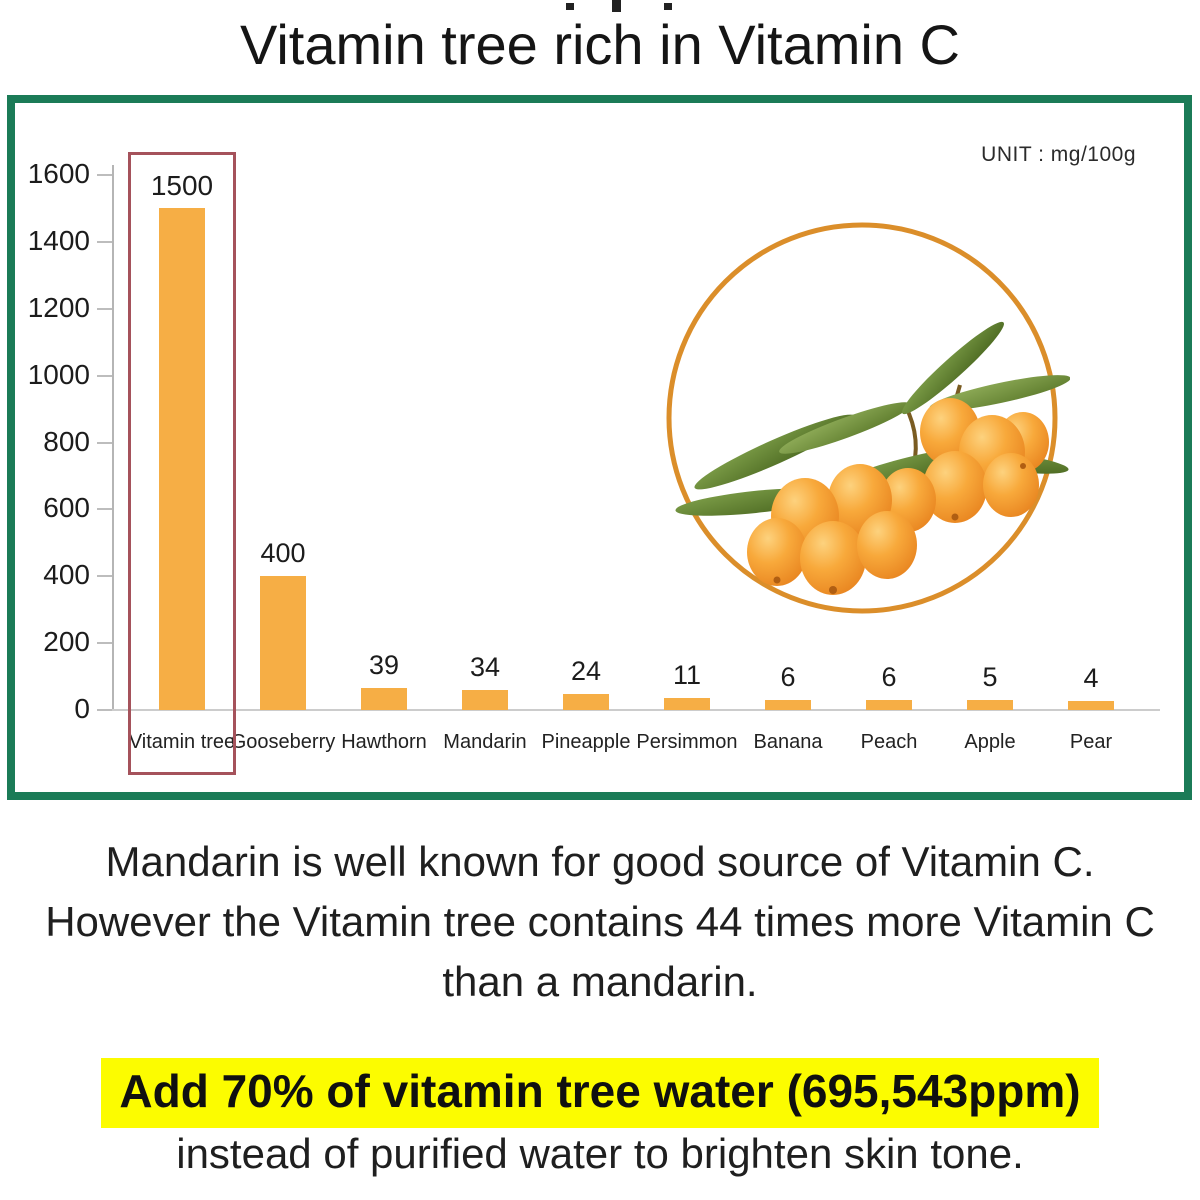 This screenshot has height=1200, width=1200. Describe the element at coordinates (889, 704) in the screenshot. I see `bar-peach` at that location.